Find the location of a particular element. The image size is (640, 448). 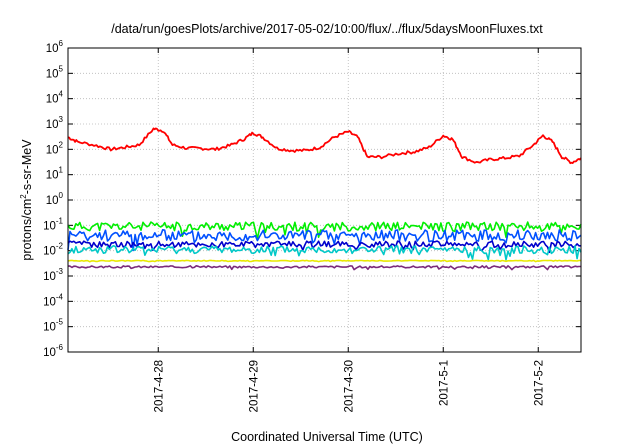

y-tick-label: 10⁻³ is located at coordinates (53, 275).